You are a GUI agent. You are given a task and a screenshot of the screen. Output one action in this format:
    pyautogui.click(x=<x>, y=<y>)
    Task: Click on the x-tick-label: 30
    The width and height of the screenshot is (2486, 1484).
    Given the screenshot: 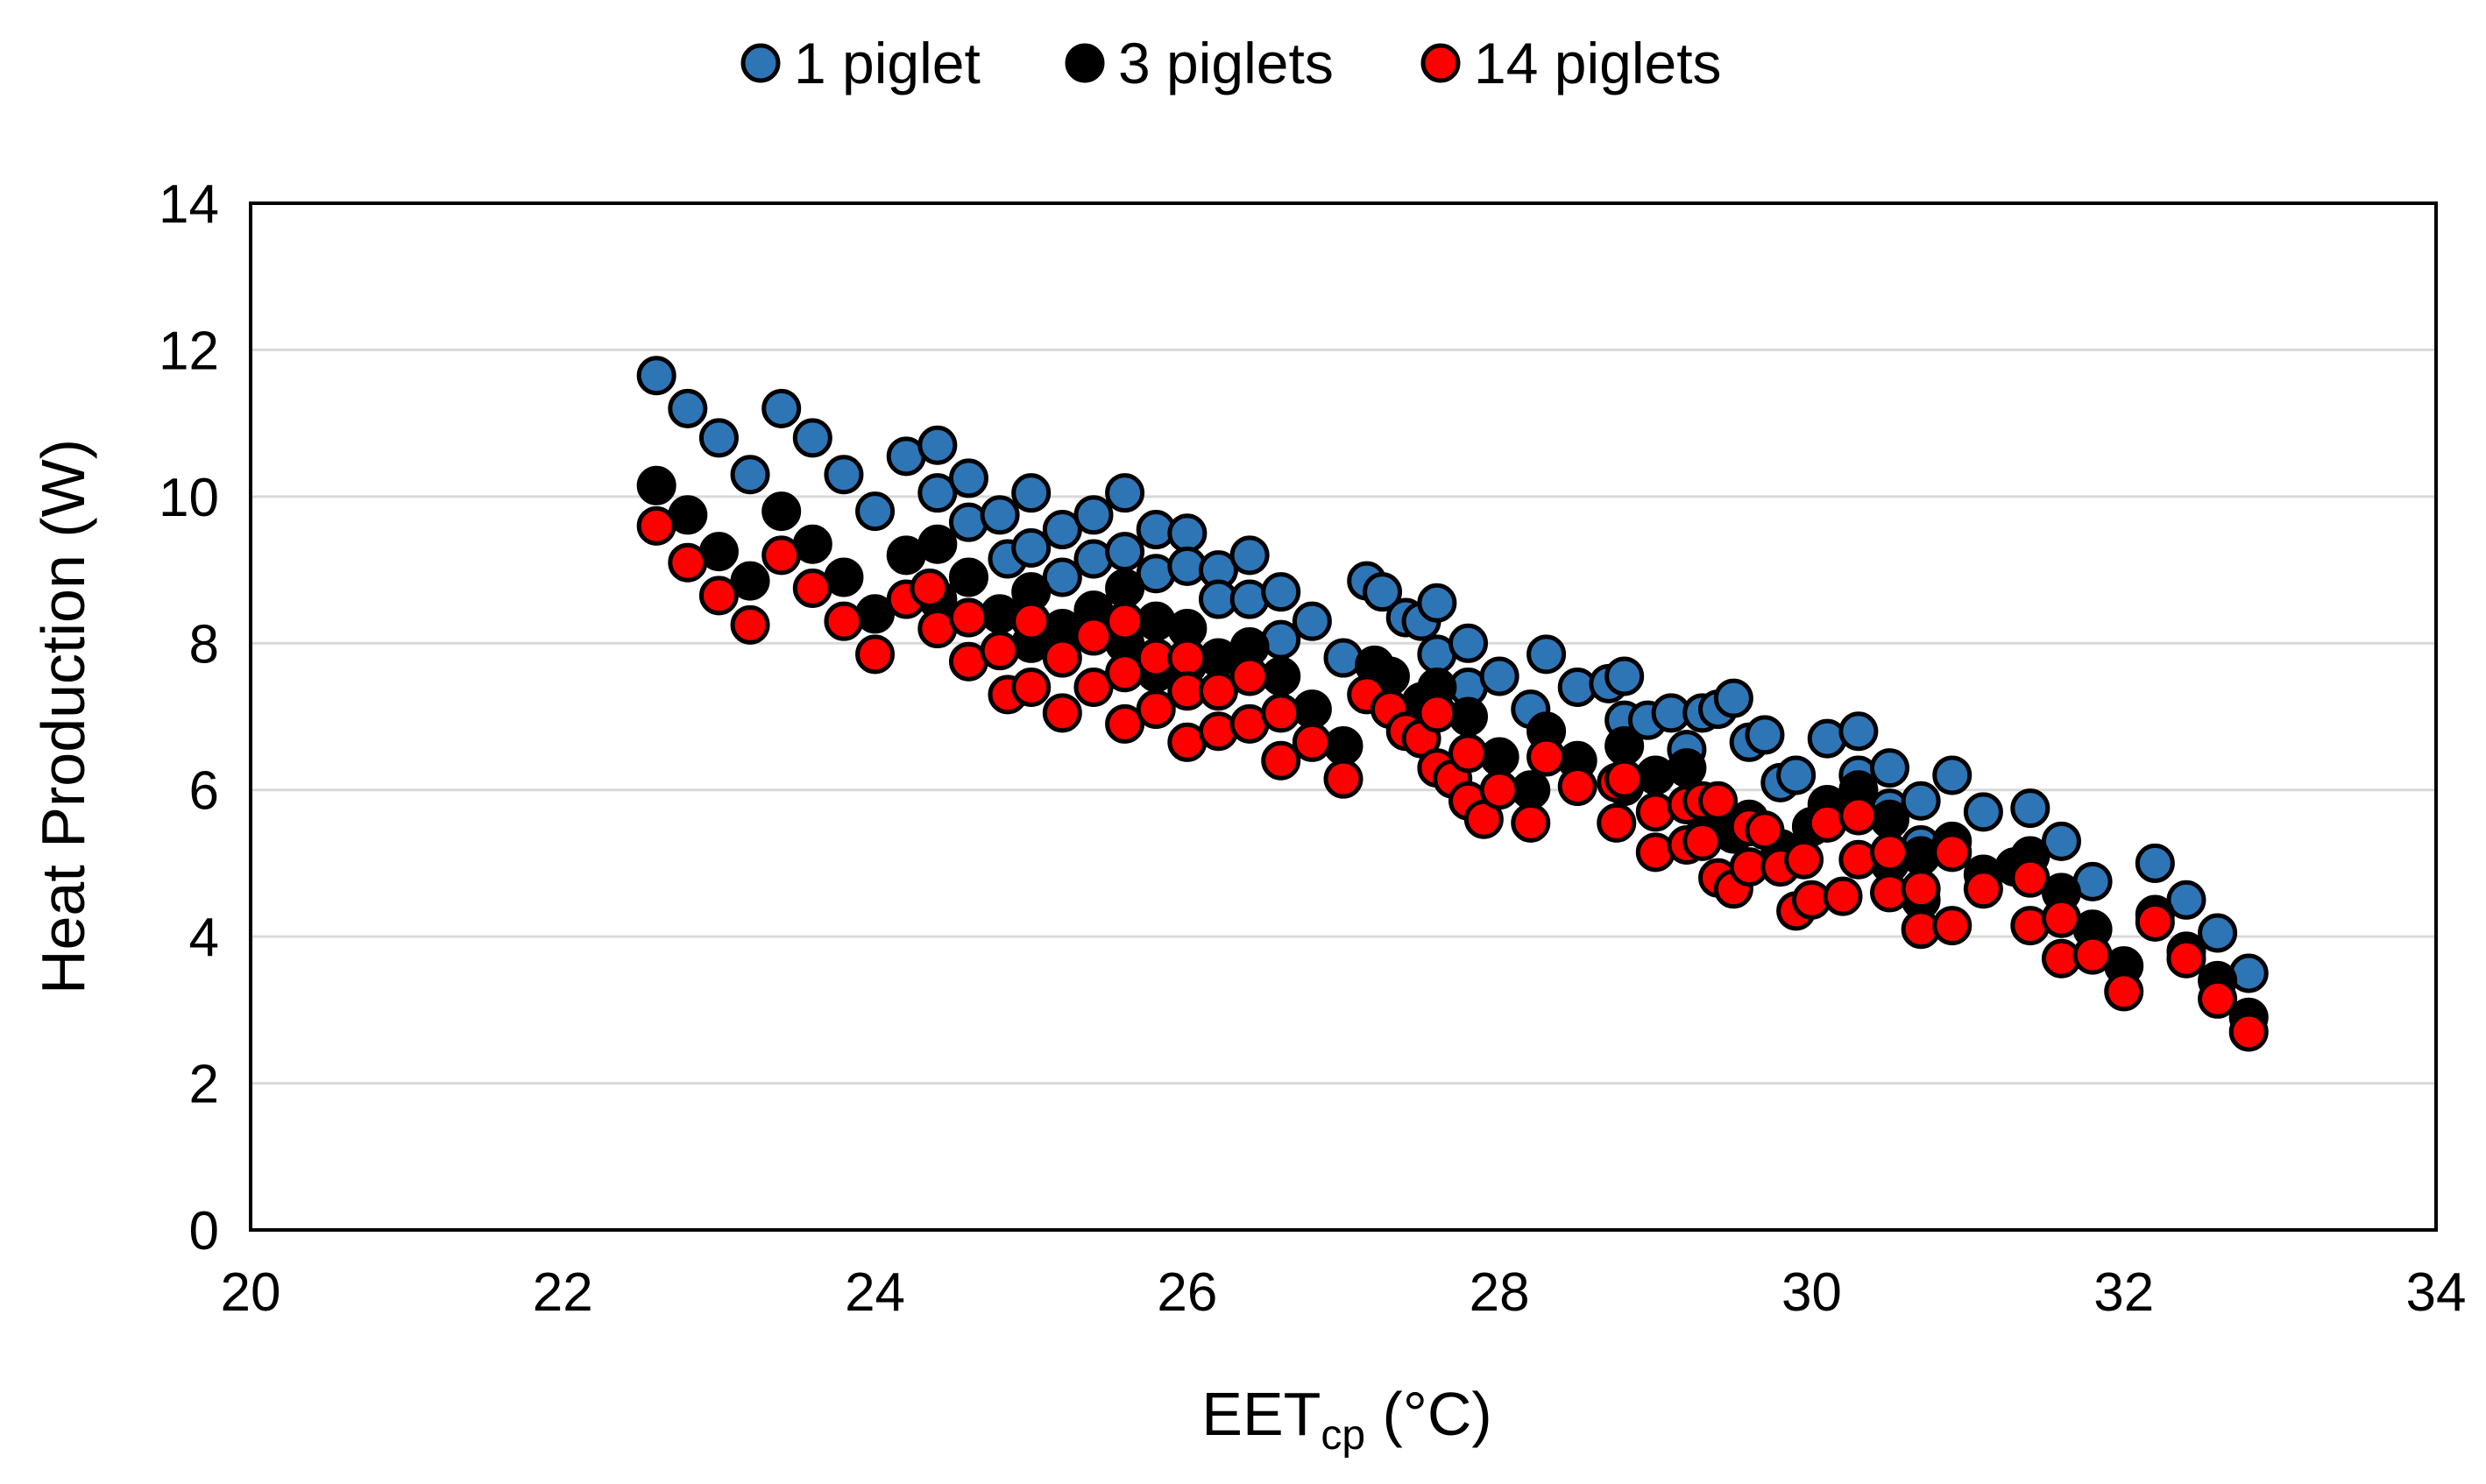 What is the action you would take?
    pyautogui.click(x=1811, y=1292)
    